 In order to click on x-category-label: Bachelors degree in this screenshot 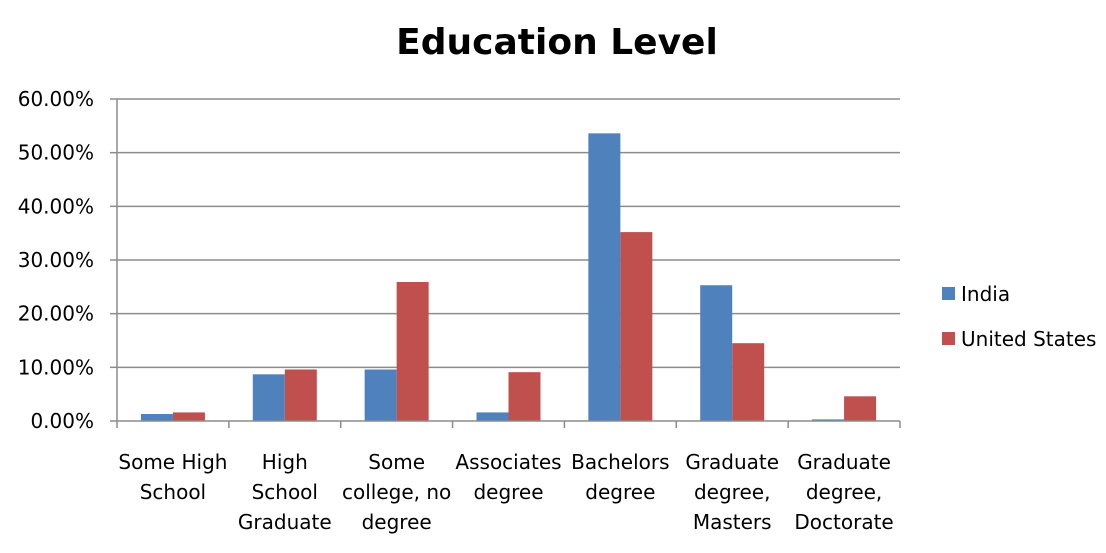, I will do `click(620, 477)`.